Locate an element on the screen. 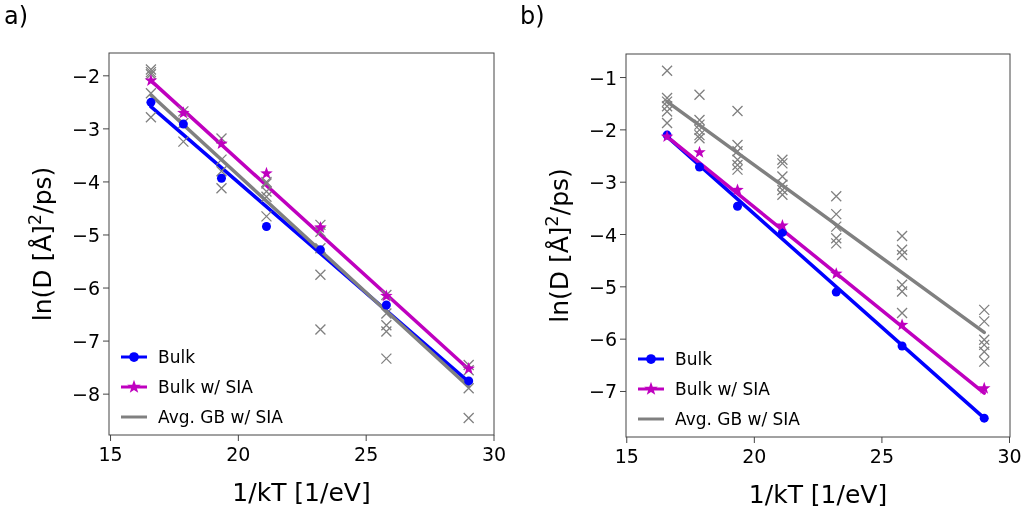  chart-title: b) is located at coordinates (532, 16).